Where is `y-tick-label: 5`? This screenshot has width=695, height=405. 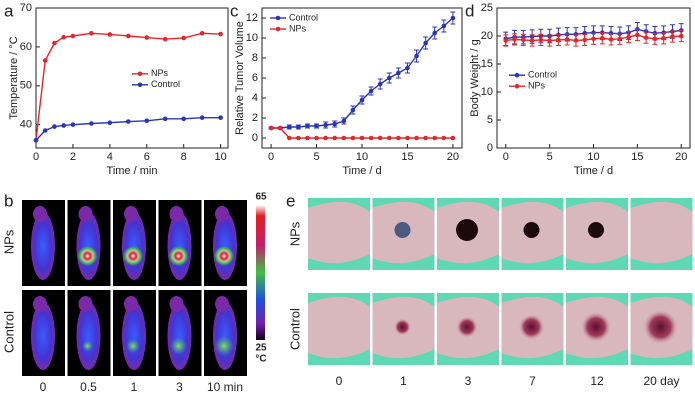
y-tick-label: 5 is located at coordinates (490, 120).